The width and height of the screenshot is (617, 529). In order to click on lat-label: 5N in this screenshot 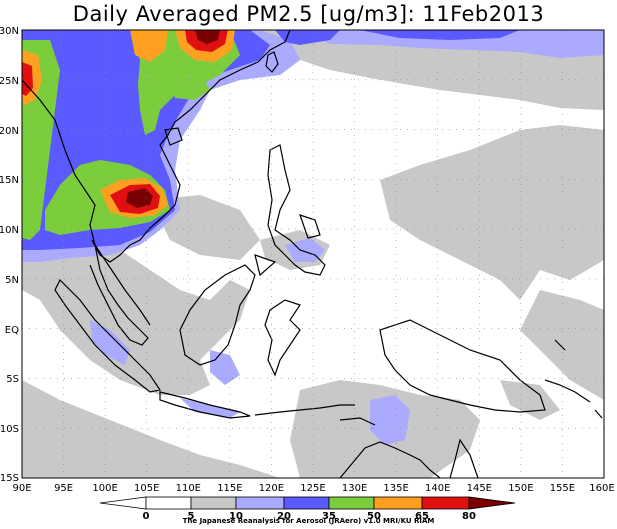, I will do `click(12, 280)`.